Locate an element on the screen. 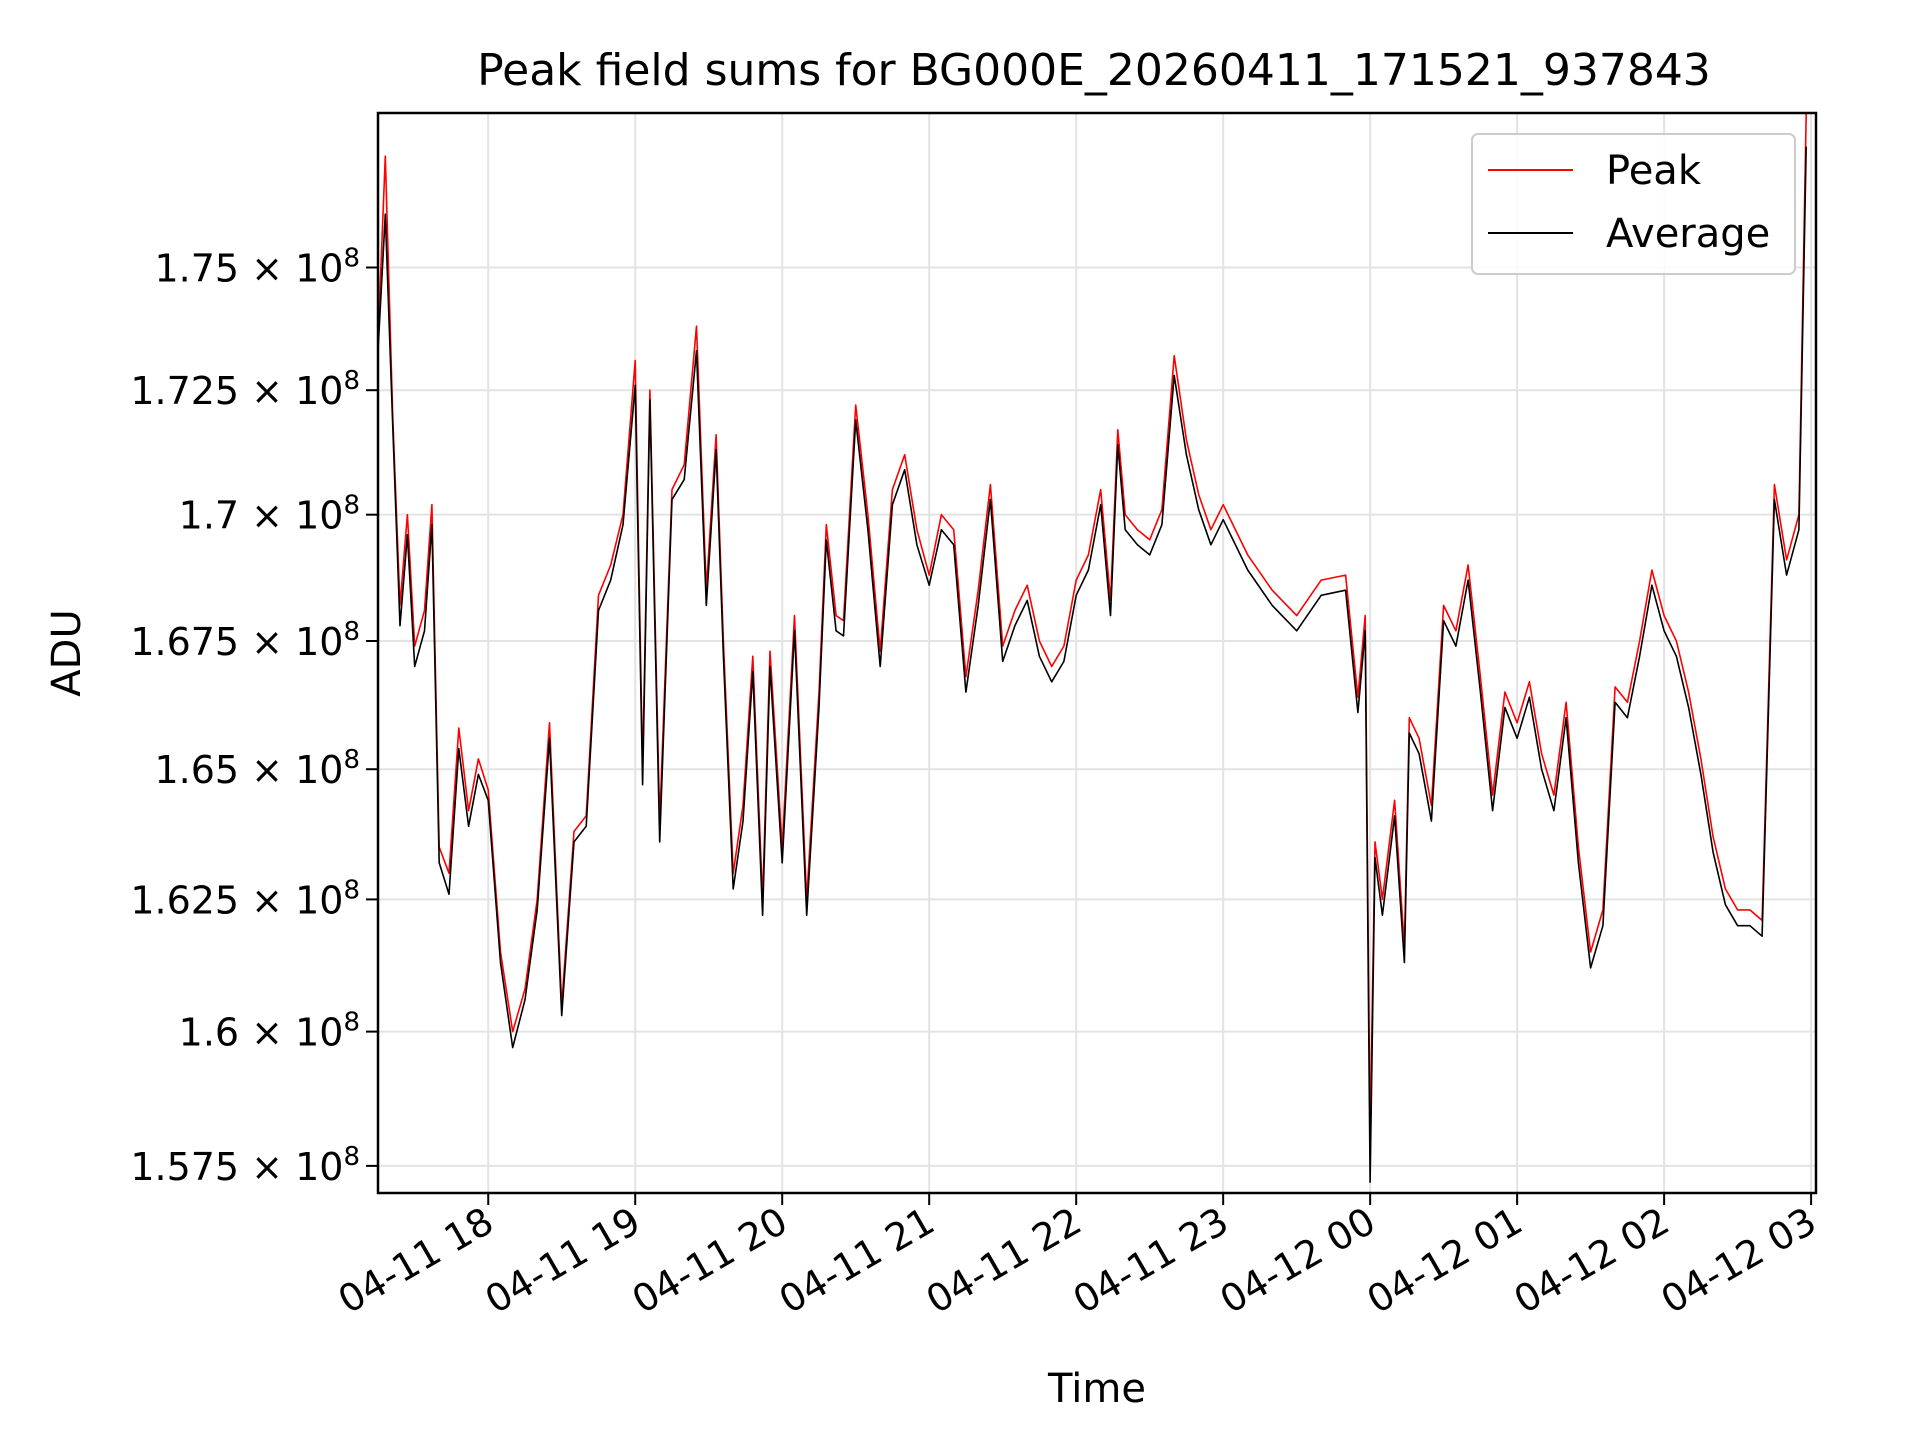 This screenshot has width=1920, height=1440. y-axis-label: ADU is located at coordinates (67, 652).